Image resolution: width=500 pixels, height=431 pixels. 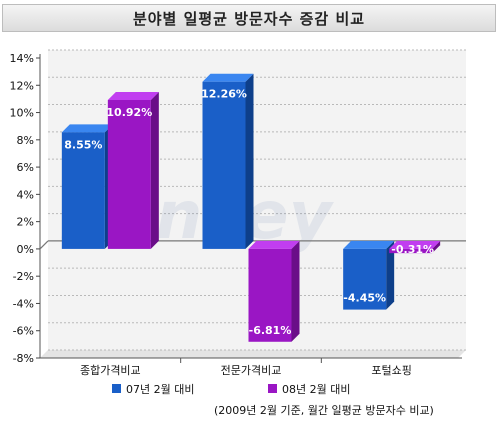 What do you see at coordinates (25, 208) in the screenshot?
I see `y-axis-ticks: 14% 12% 10% 8% 6% 4% 2% 0% -2% -4% -6% -8%` at bounding box center [25, 208].